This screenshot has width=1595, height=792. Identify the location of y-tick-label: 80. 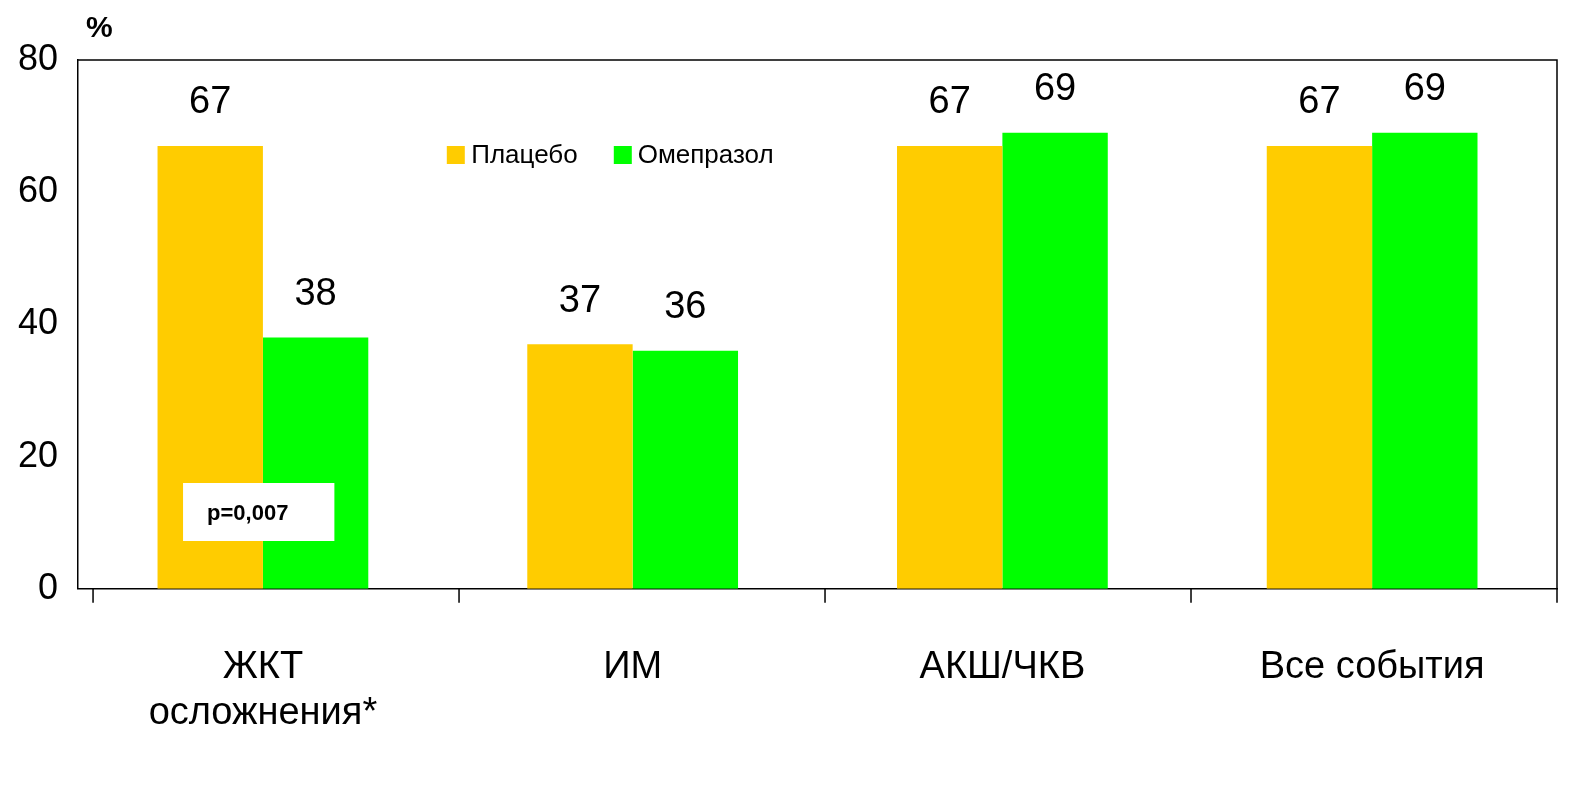
(38, 57).